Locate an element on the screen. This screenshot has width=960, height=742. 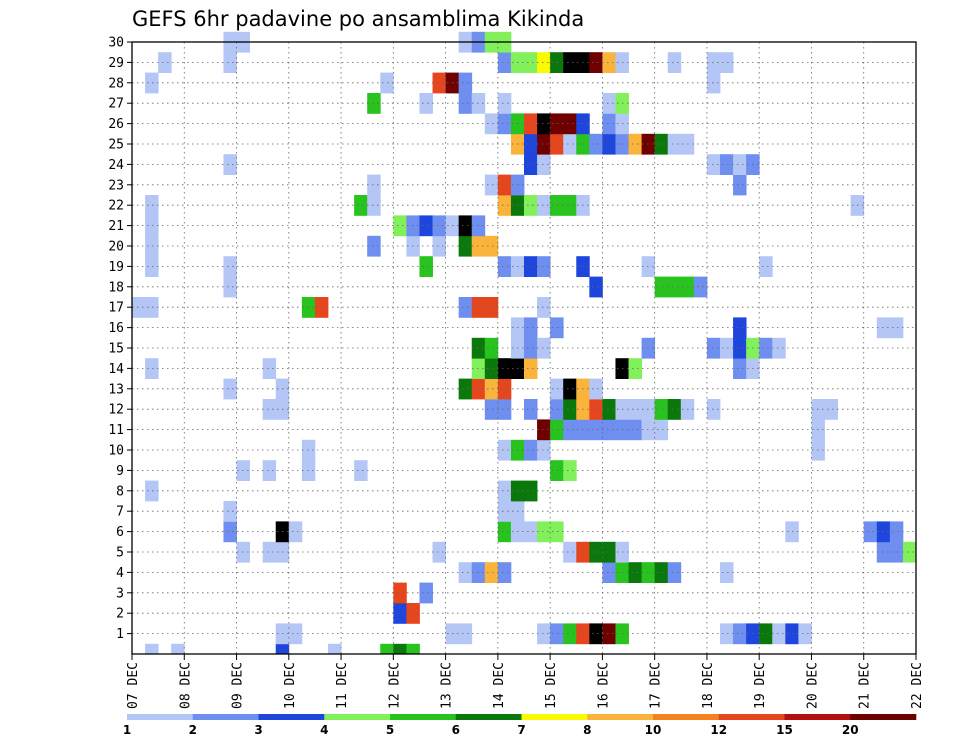
y-tick-label: 27 is located at coordinates (116, 104).